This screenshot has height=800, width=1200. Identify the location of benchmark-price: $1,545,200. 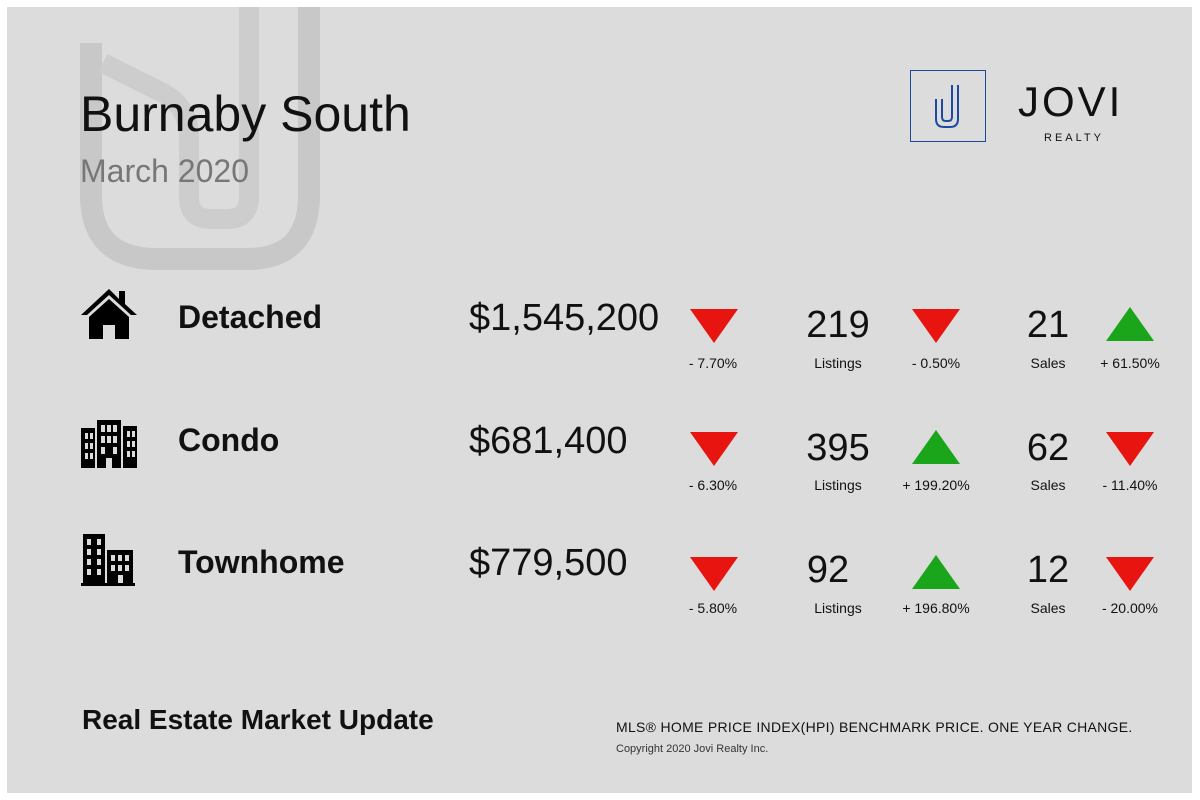
(564, 318).